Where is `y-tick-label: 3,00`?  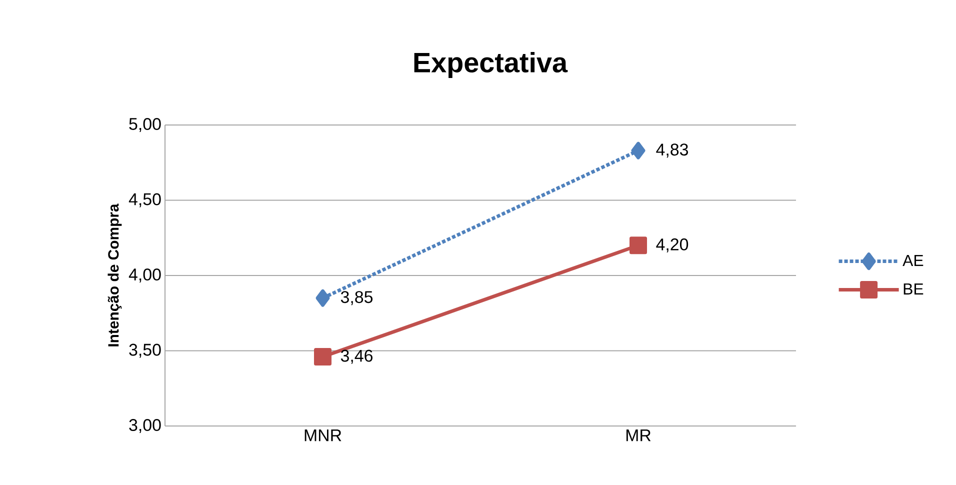
y-tick-label: 3,00 is located at coordinates (145, 426).